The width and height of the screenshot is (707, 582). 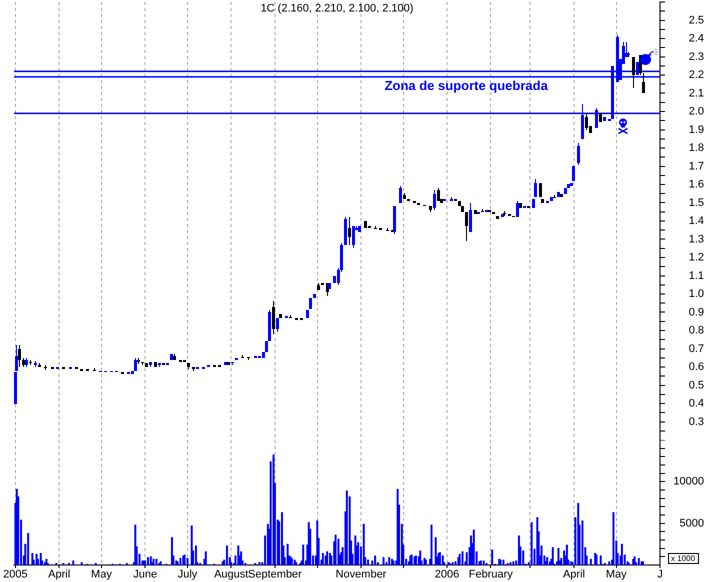 I want to click on y-tick-label: 0.6, so click(x=696, y=367).